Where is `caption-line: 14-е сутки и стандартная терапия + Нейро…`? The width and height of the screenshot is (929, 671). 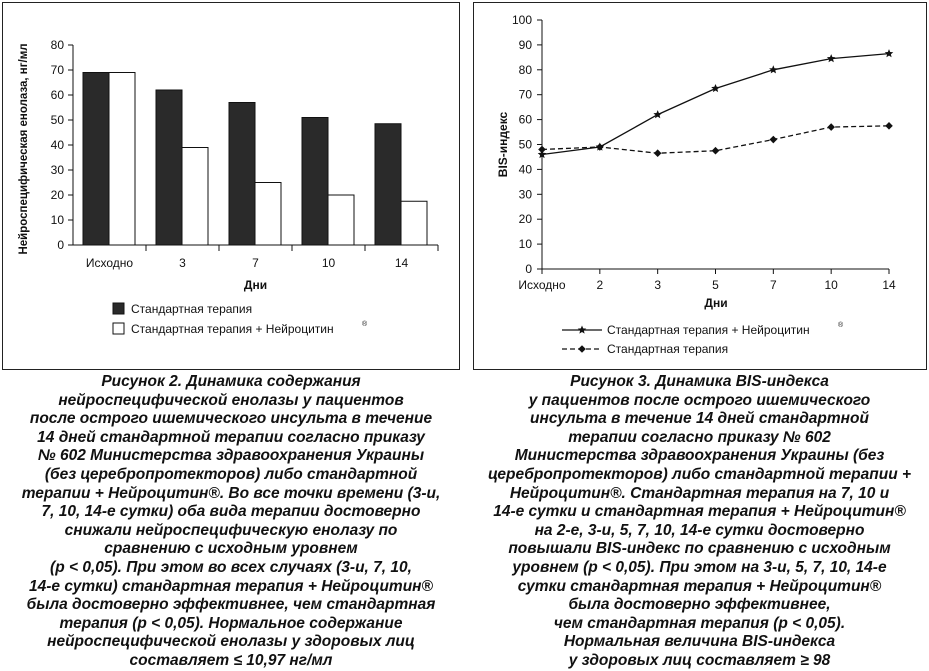
caption-line: 14-е сутки и стандартная терапия + Нейро… is located at coordinates (699, 512).